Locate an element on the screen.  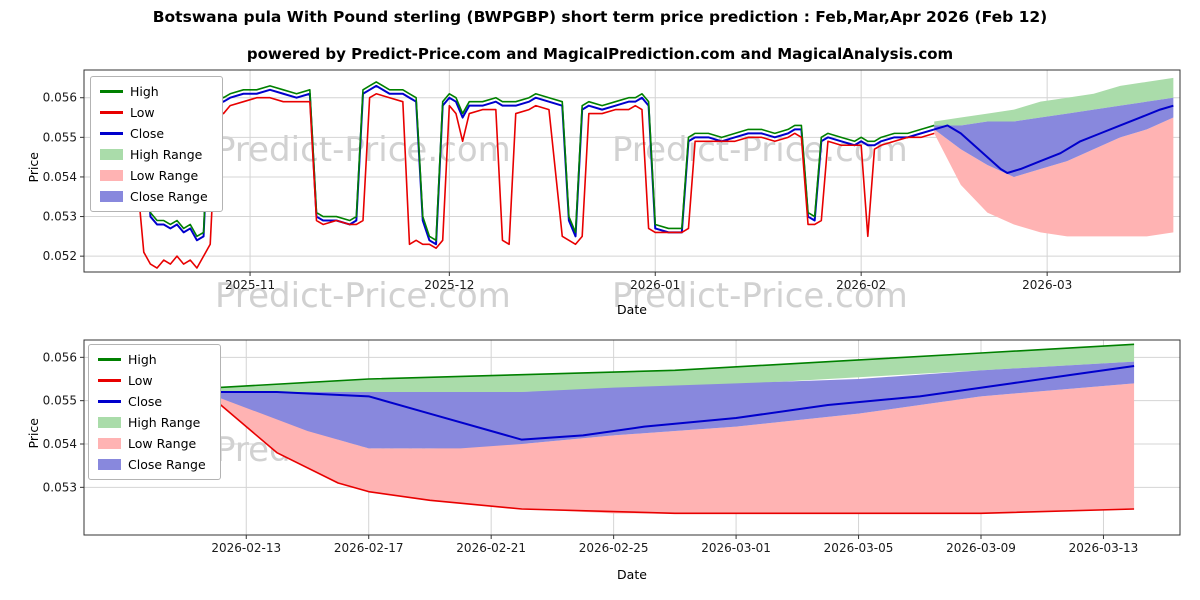
low-range-band is located at coordinates (1054, 177).